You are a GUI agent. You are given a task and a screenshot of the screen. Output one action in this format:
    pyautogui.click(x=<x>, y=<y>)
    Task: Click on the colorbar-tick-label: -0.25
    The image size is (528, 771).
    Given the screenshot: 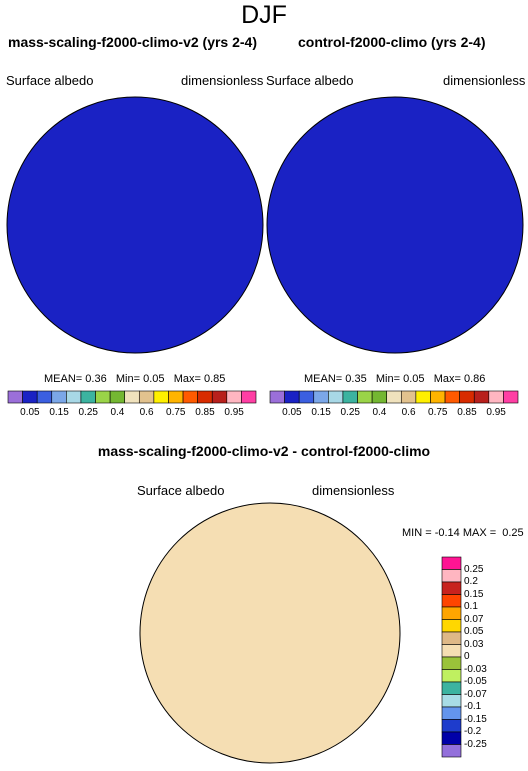 What is the action you would take?
    pyautogui.click(x=475, y=744)
    